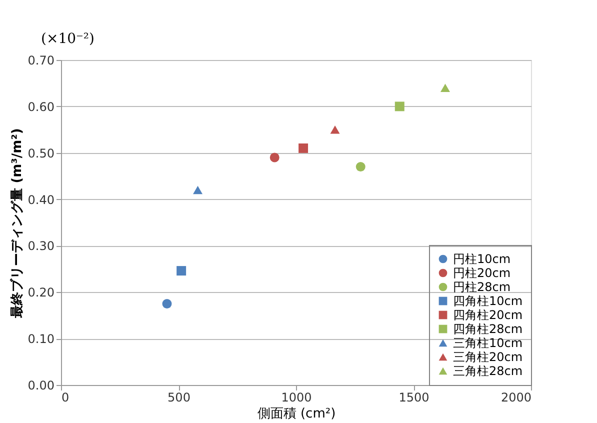 This screenshot has width=597, height=423. Describe the element at coordinates (41, 199) in the screenshot. I see `y-tick-label: 0.40` at that location.